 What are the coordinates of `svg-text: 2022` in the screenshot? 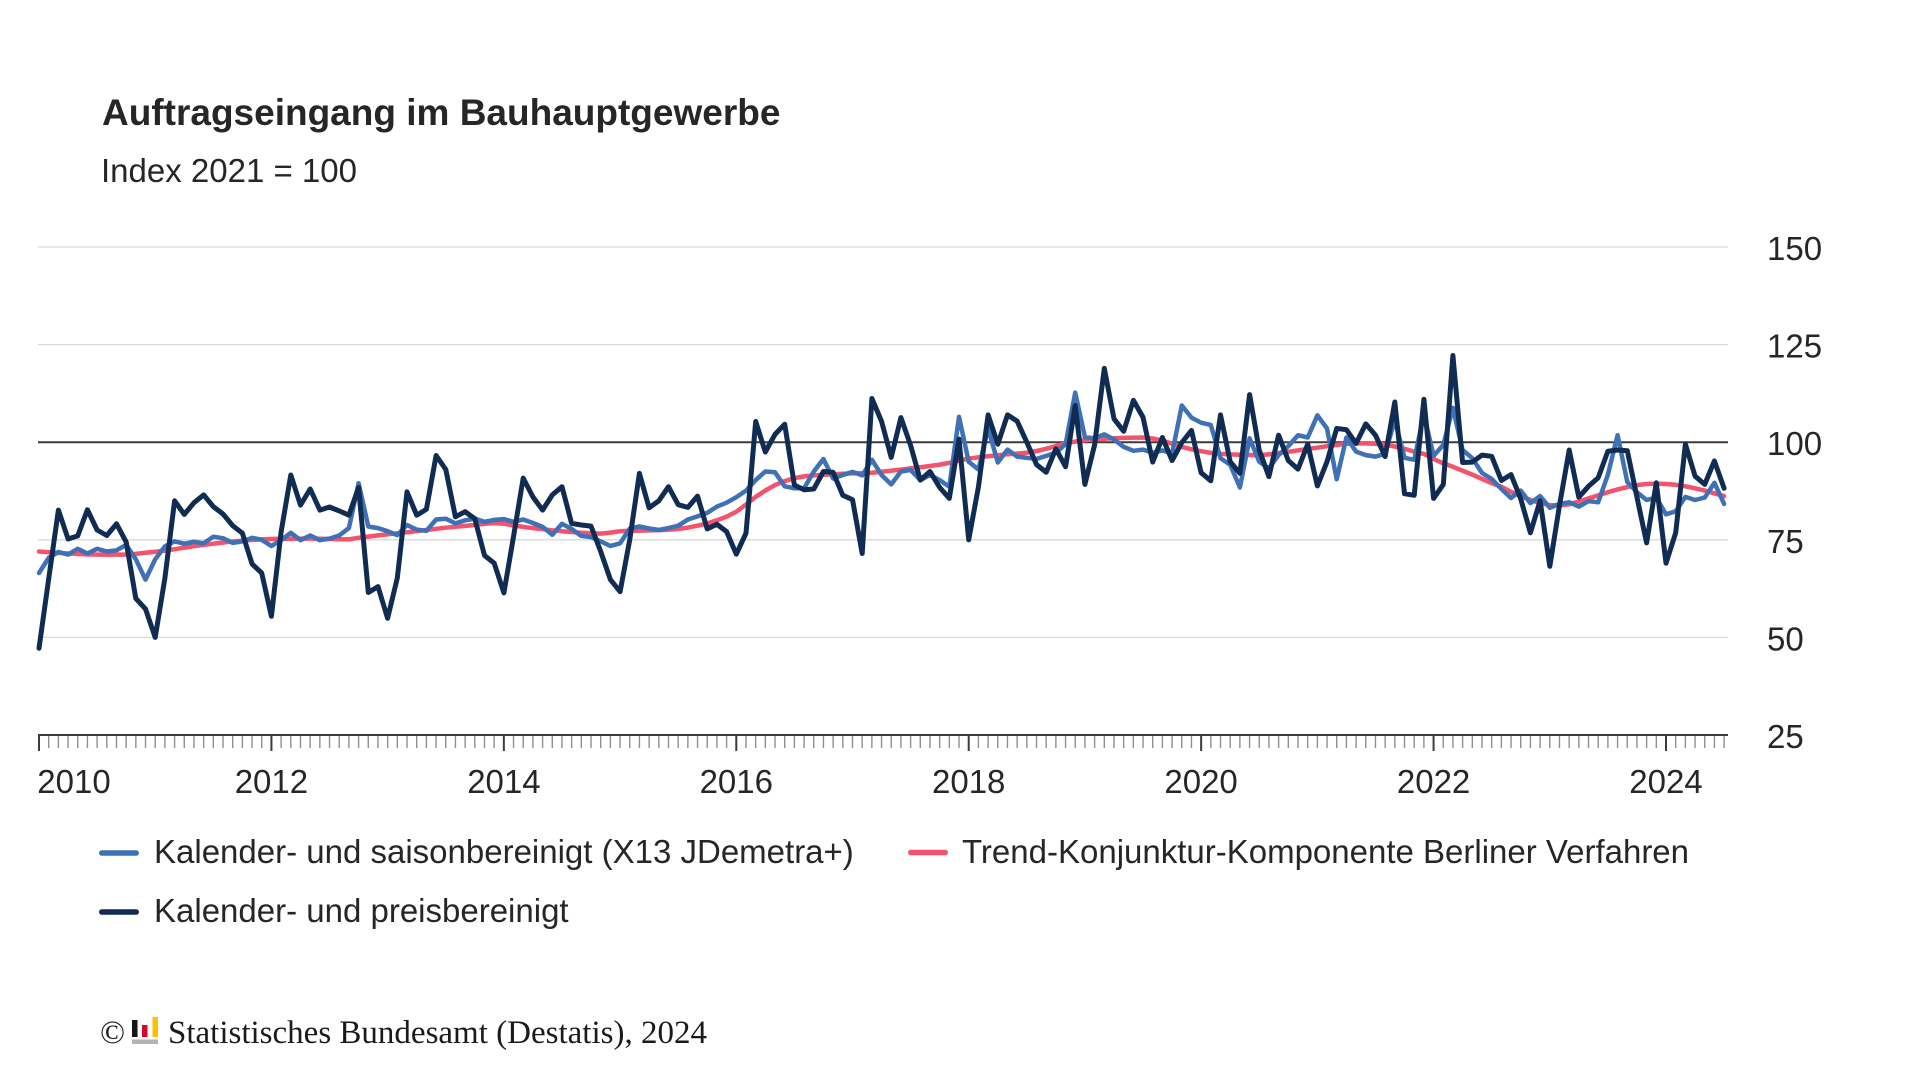 It's located at (1433, 781).